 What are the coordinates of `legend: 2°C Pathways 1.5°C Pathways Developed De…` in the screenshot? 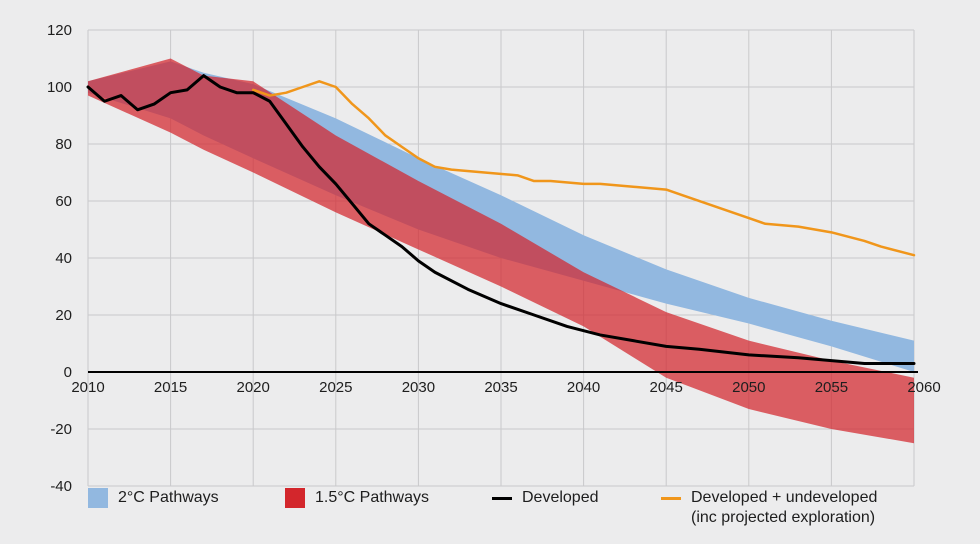 It's located at (528, 513).